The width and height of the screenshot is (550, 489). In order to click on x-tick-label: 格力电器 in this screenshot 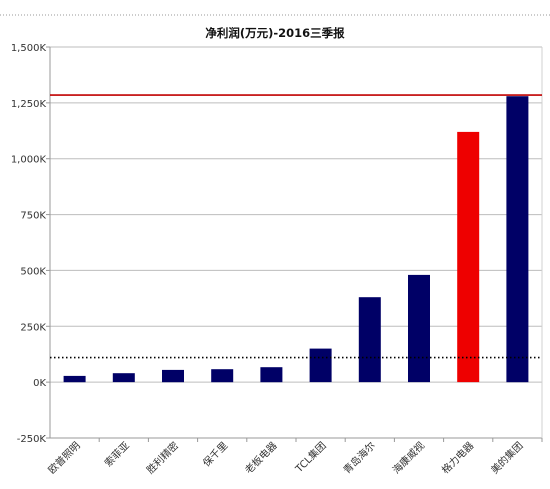, I will do `click(457, 457)`.